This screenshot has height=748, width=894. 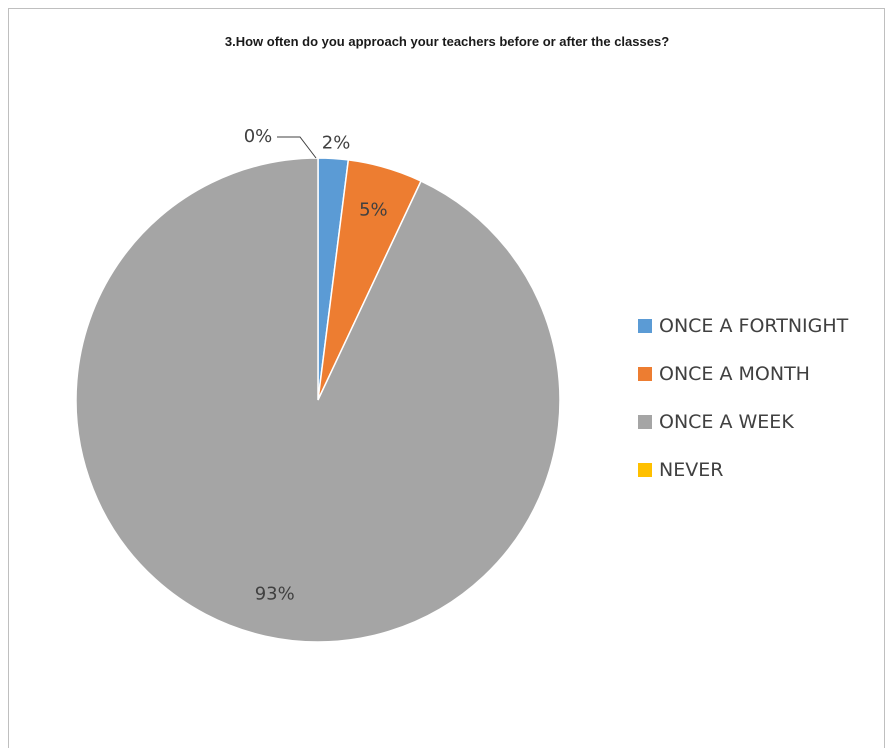 What do you see at coordinates (754, 326) in the screenshot?
I see `legend-label-once-a-fortnight: ONCE A FORTNIGHT` at bounding box center [754, 326].